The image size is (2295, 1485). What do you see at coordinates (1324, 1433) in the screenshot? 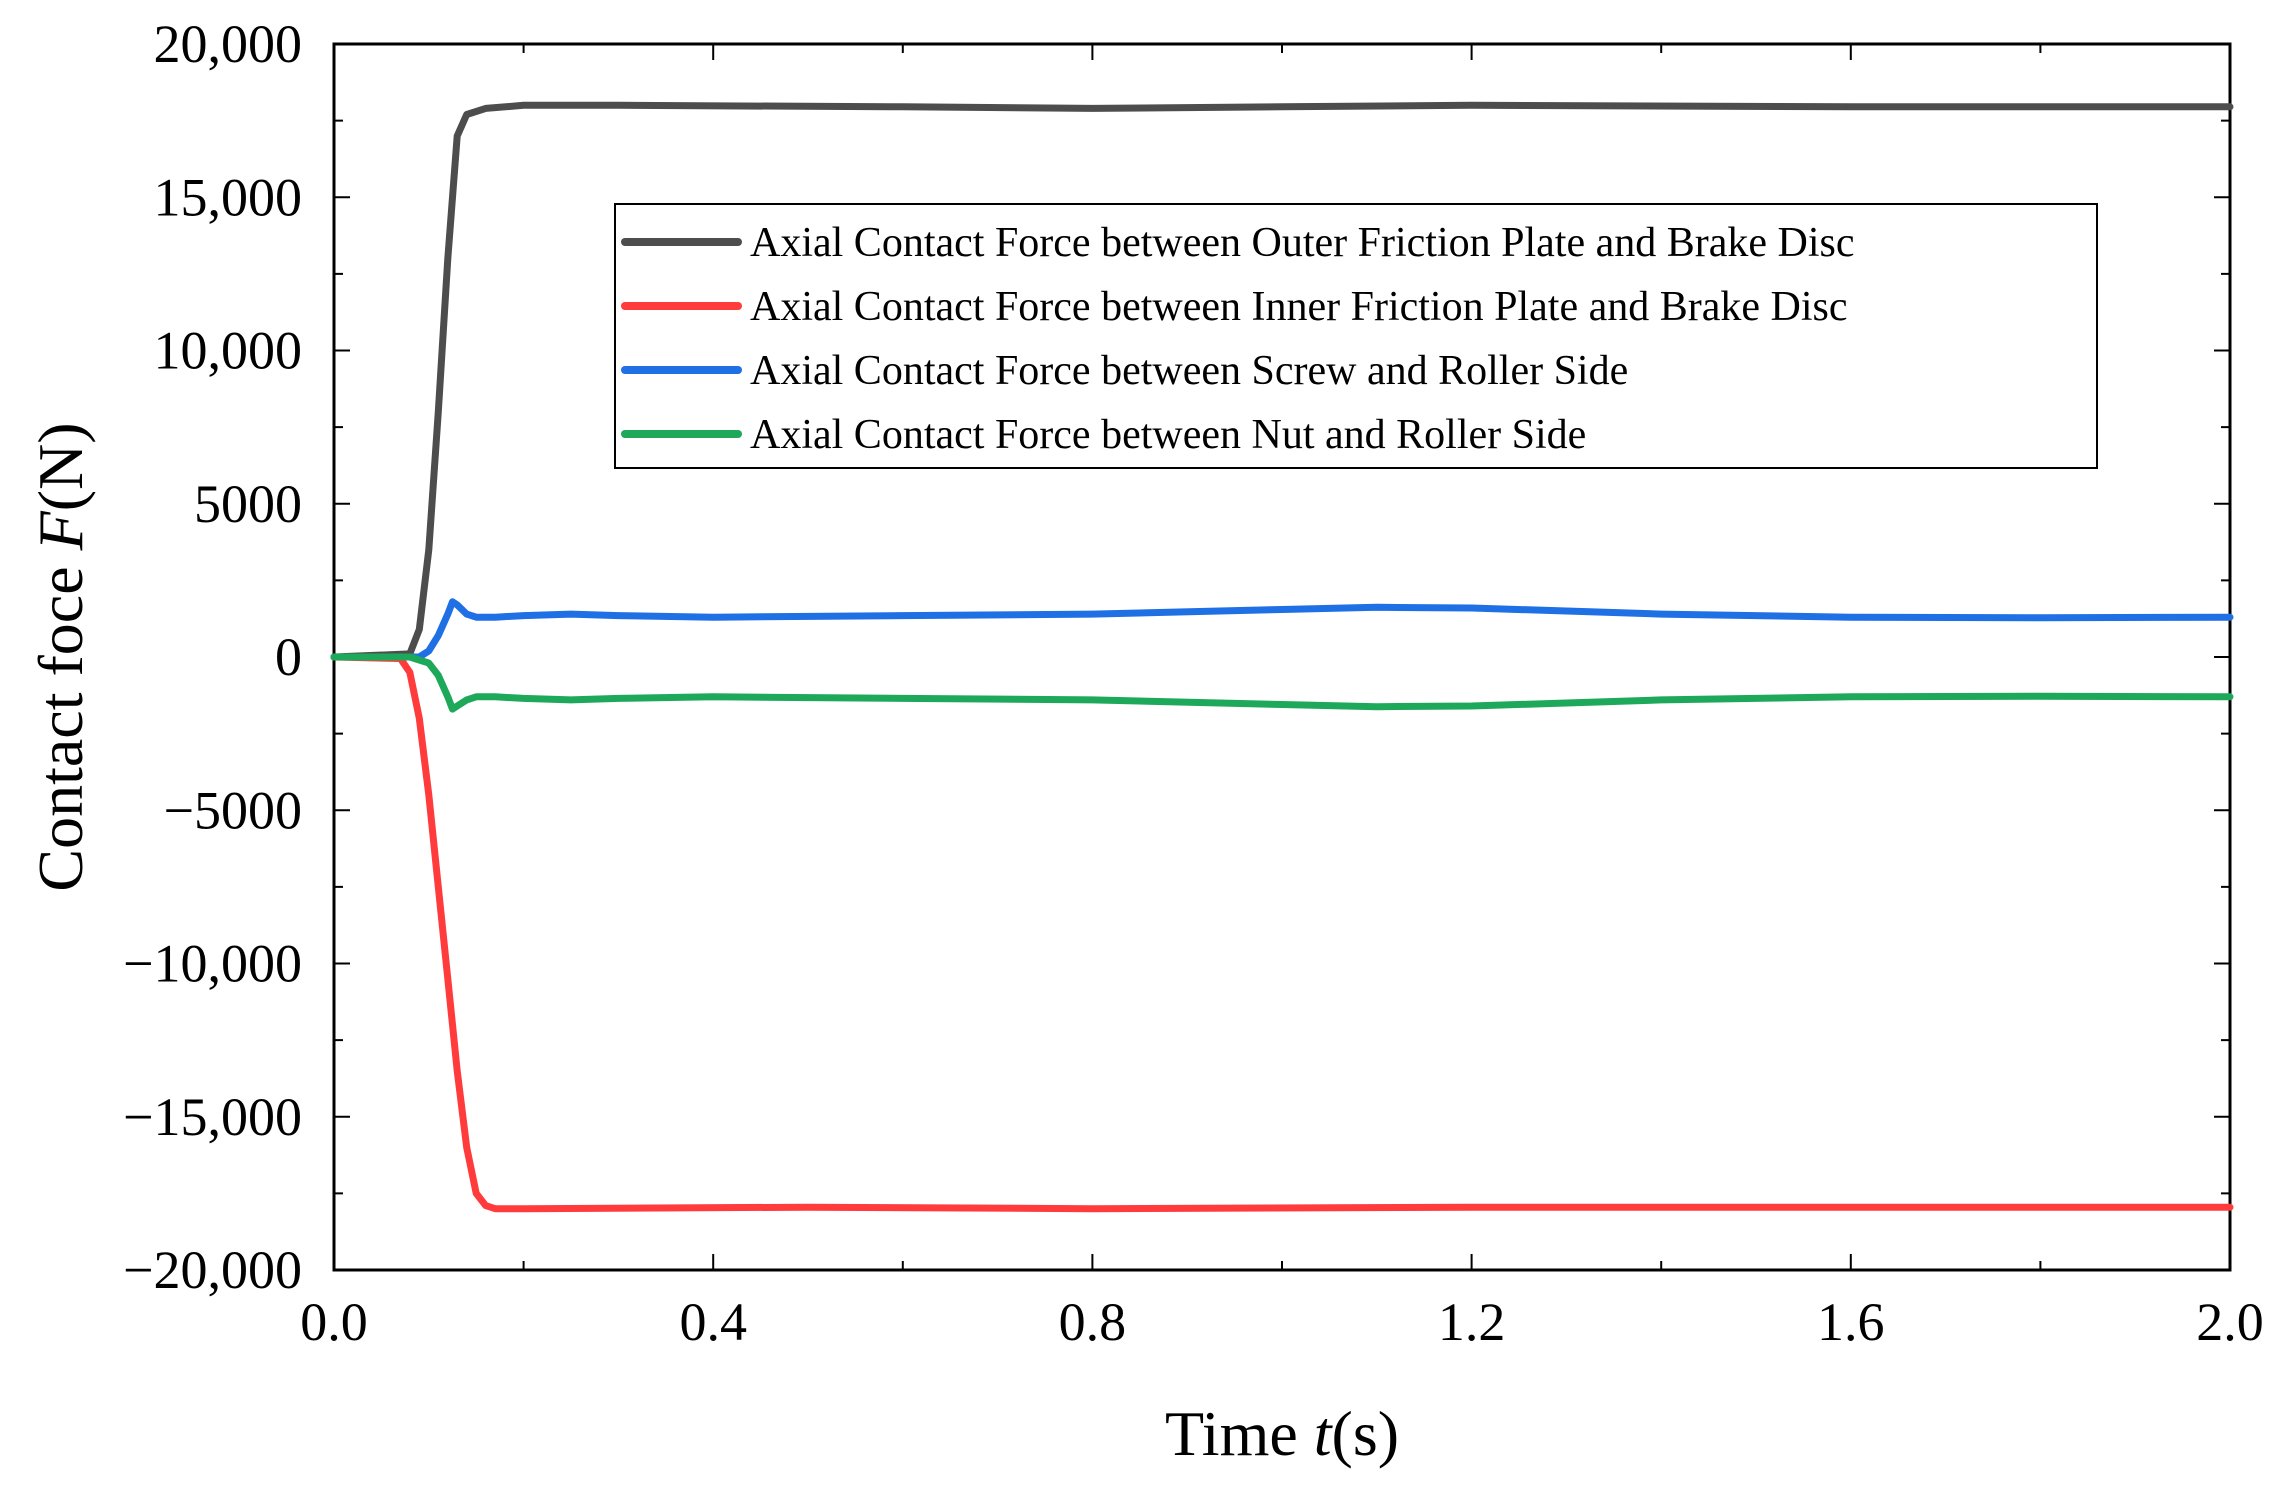
I see `x-axis-title-var: t` at bounding box center [1324, 1433].